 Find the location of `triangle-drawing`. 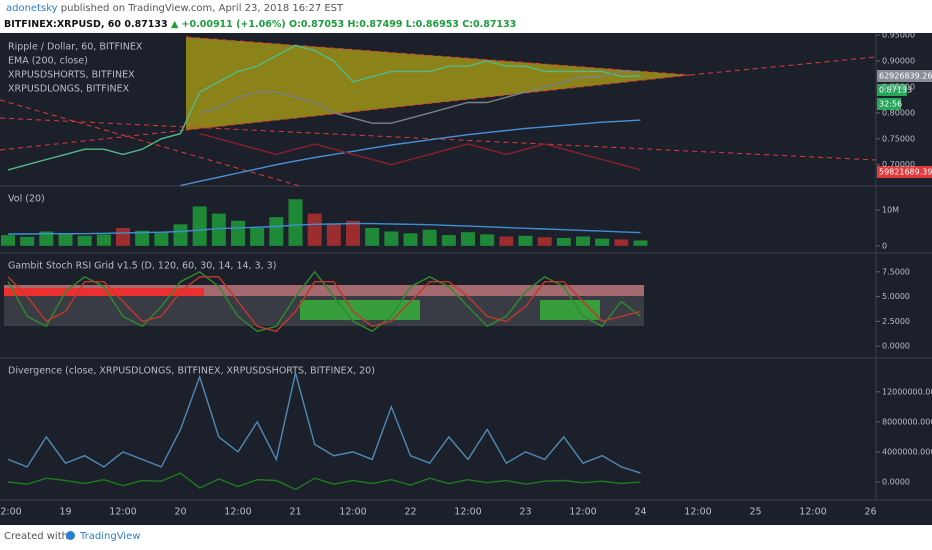

triangle-drawing is located at coordinates (438, 83).